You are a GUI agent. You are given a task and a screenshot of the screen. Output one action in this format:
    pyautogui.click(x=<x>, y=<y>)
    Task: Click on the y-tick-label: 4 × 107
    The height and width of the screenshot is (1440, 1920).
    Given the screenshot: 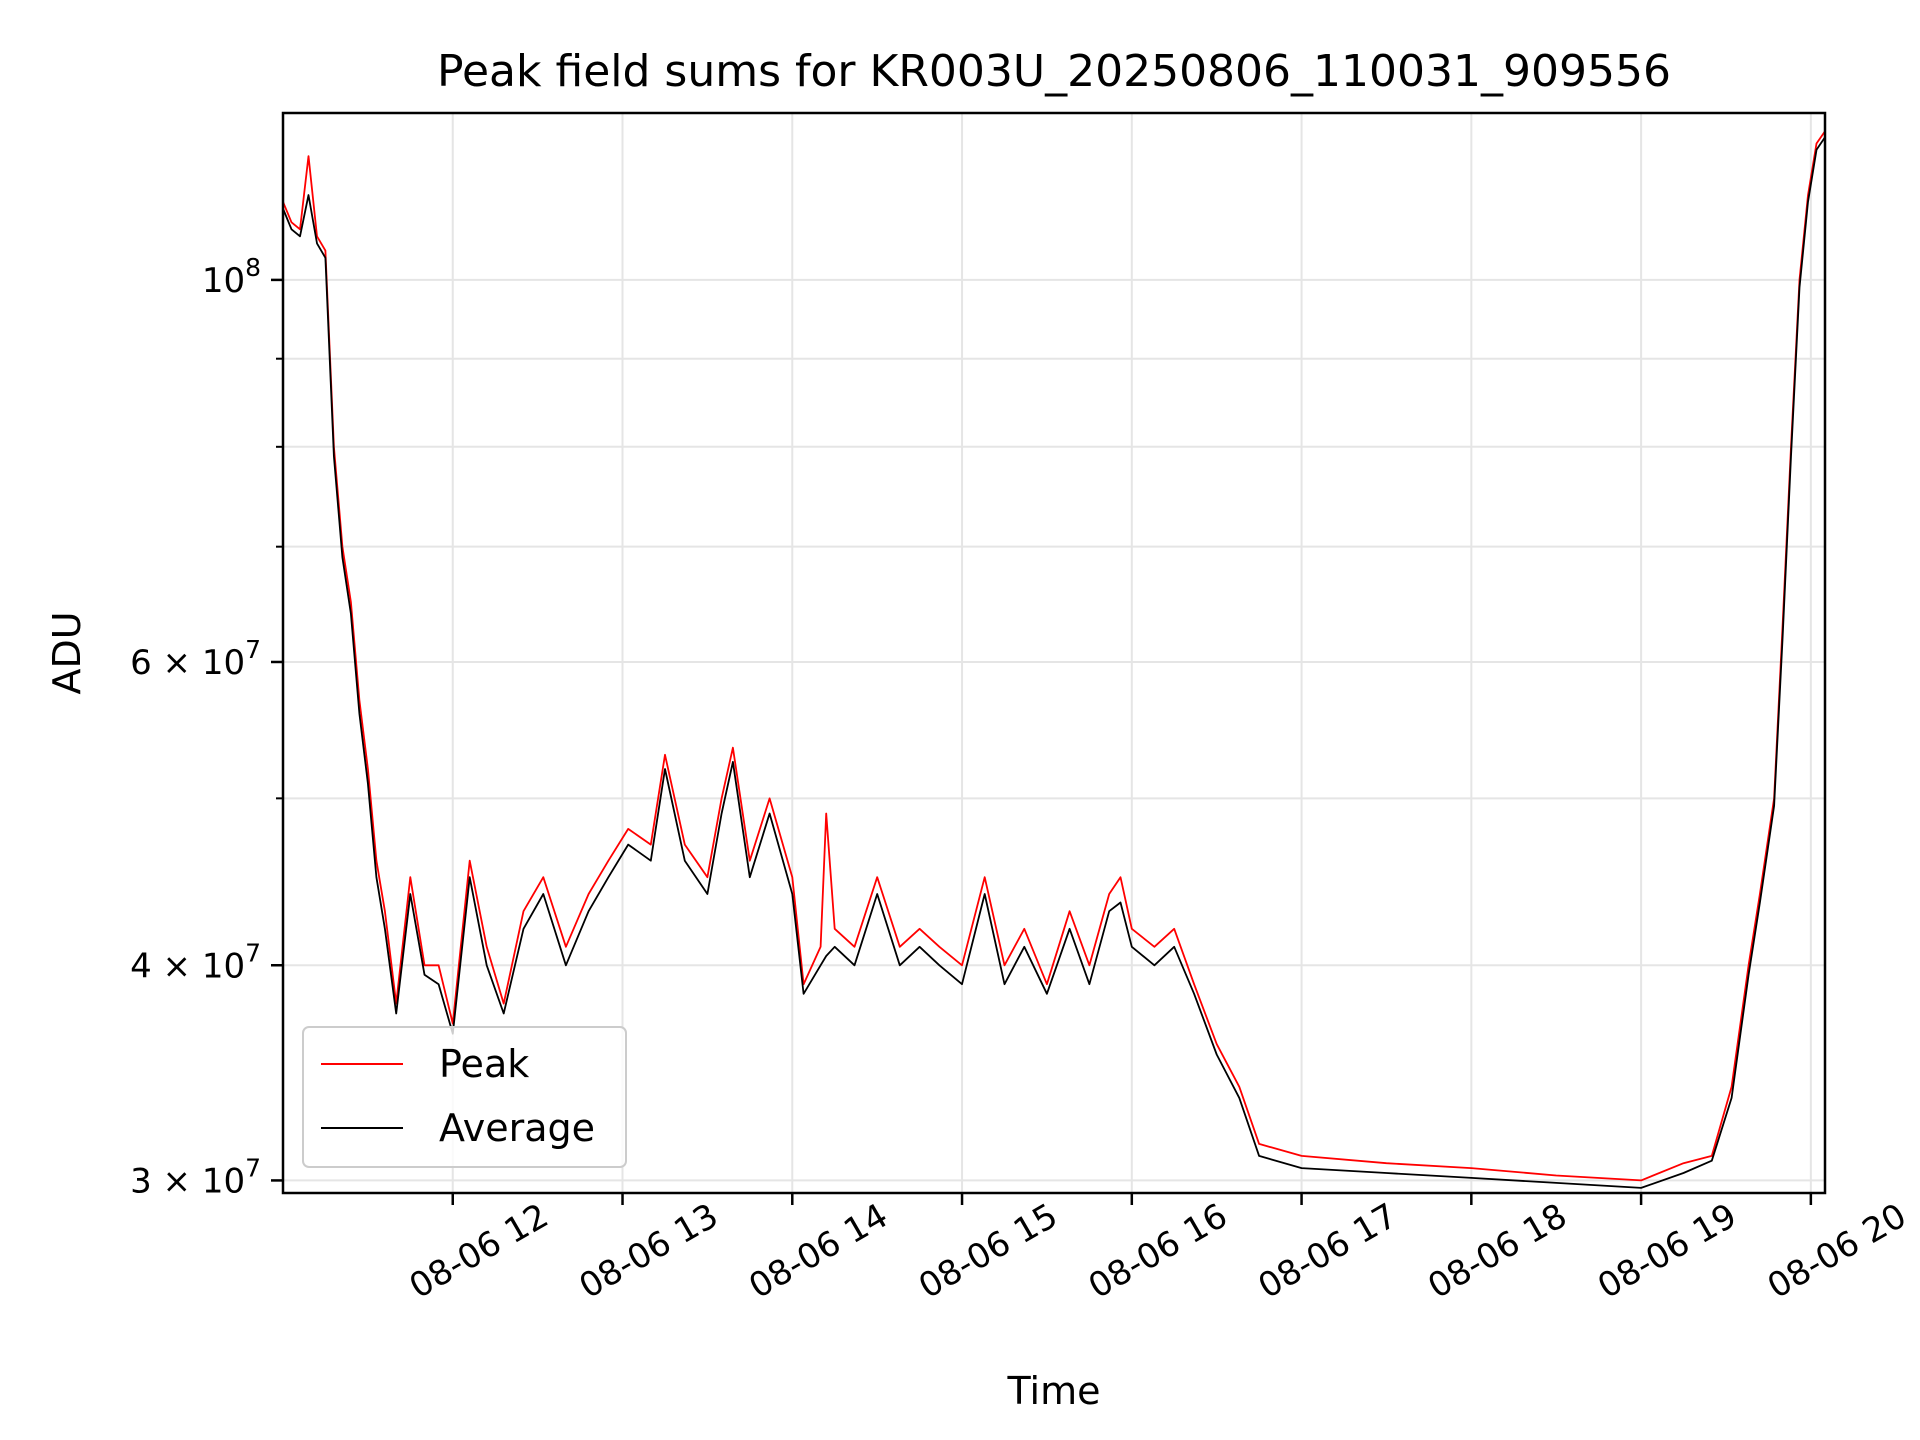 What is the action you would take?
    pyautogui.click(x=195, y=962)
    